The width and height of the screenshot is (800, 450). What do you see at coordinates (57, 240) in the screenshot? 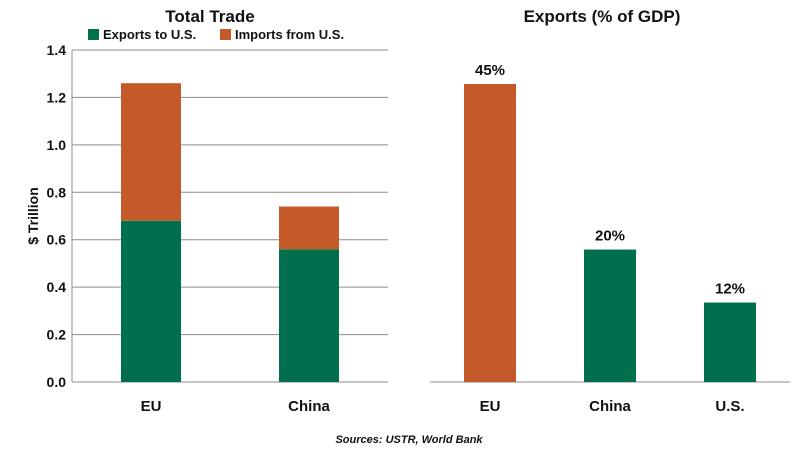
I see `left-y-tick-label: 0.6` at bounding box center [57, 240].